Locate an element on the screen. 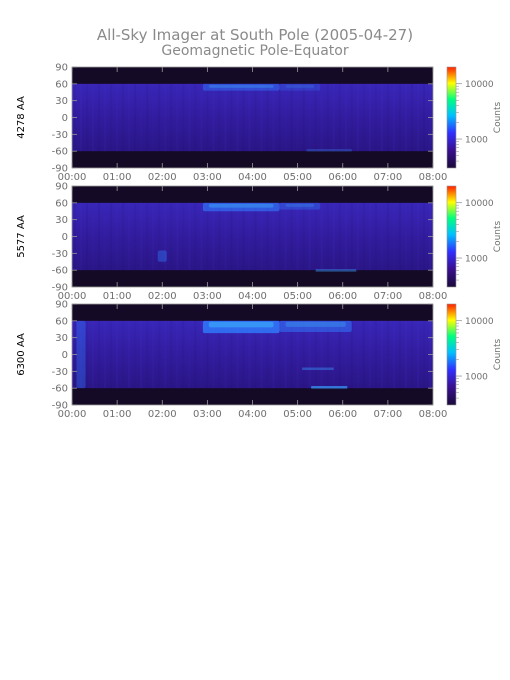 Image resolution: width=510 pixels, height=680 pixels. y-axis-label: 6300 AA is located at coordinates (21, 354).